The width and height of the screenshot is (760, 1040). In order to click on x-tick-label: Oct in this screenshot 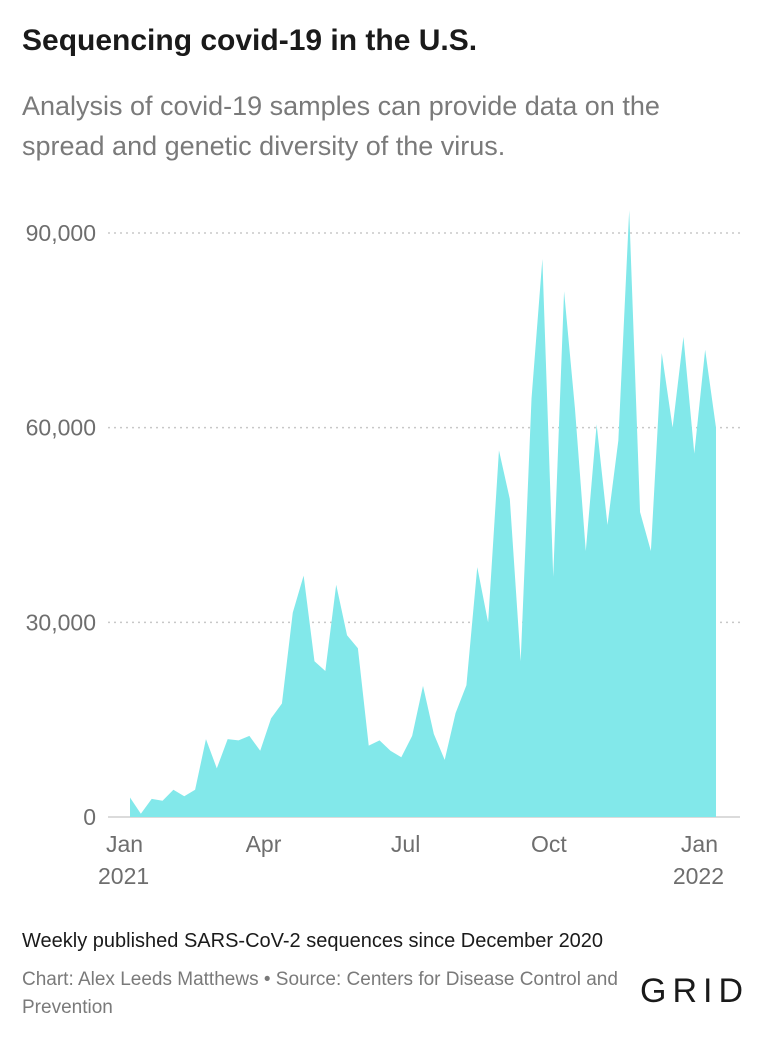, I will do `click(549, 844)`.